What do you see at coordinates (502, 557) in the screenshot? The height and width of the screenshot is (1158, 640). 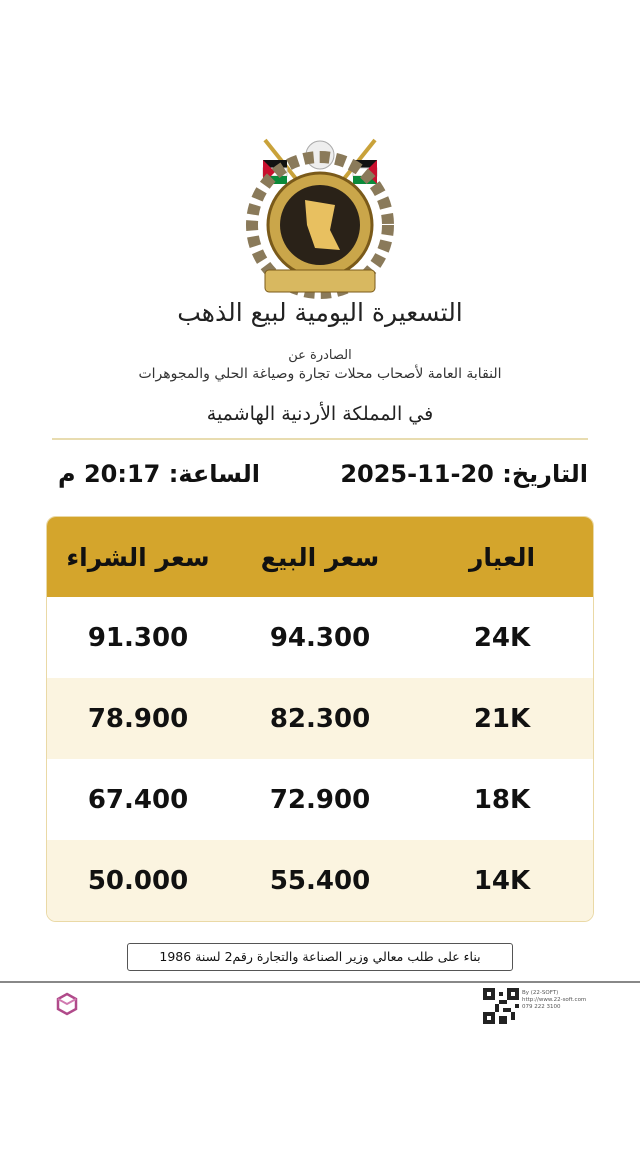 I see `column-header-karat: العيار` at bounding box center [502, 557].